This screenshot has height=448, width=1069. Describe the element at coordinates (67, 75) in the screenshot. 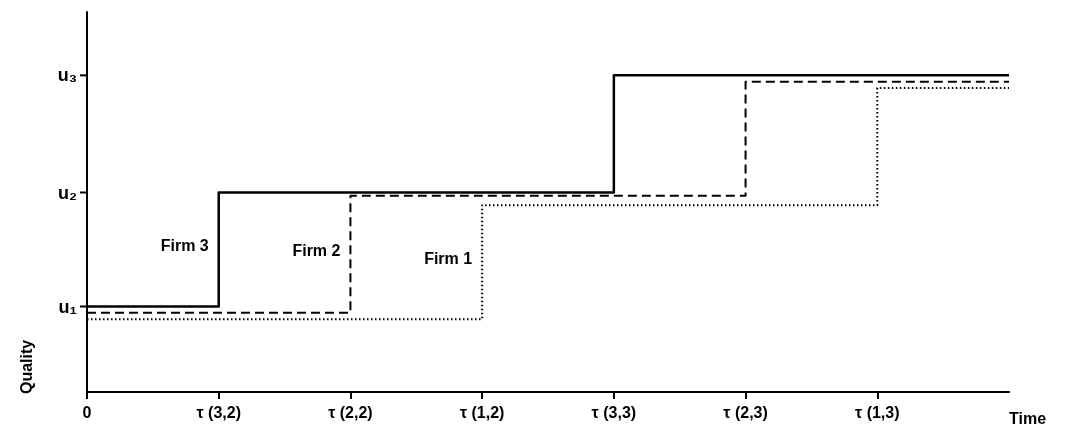

I see `text: u₃` at that location.